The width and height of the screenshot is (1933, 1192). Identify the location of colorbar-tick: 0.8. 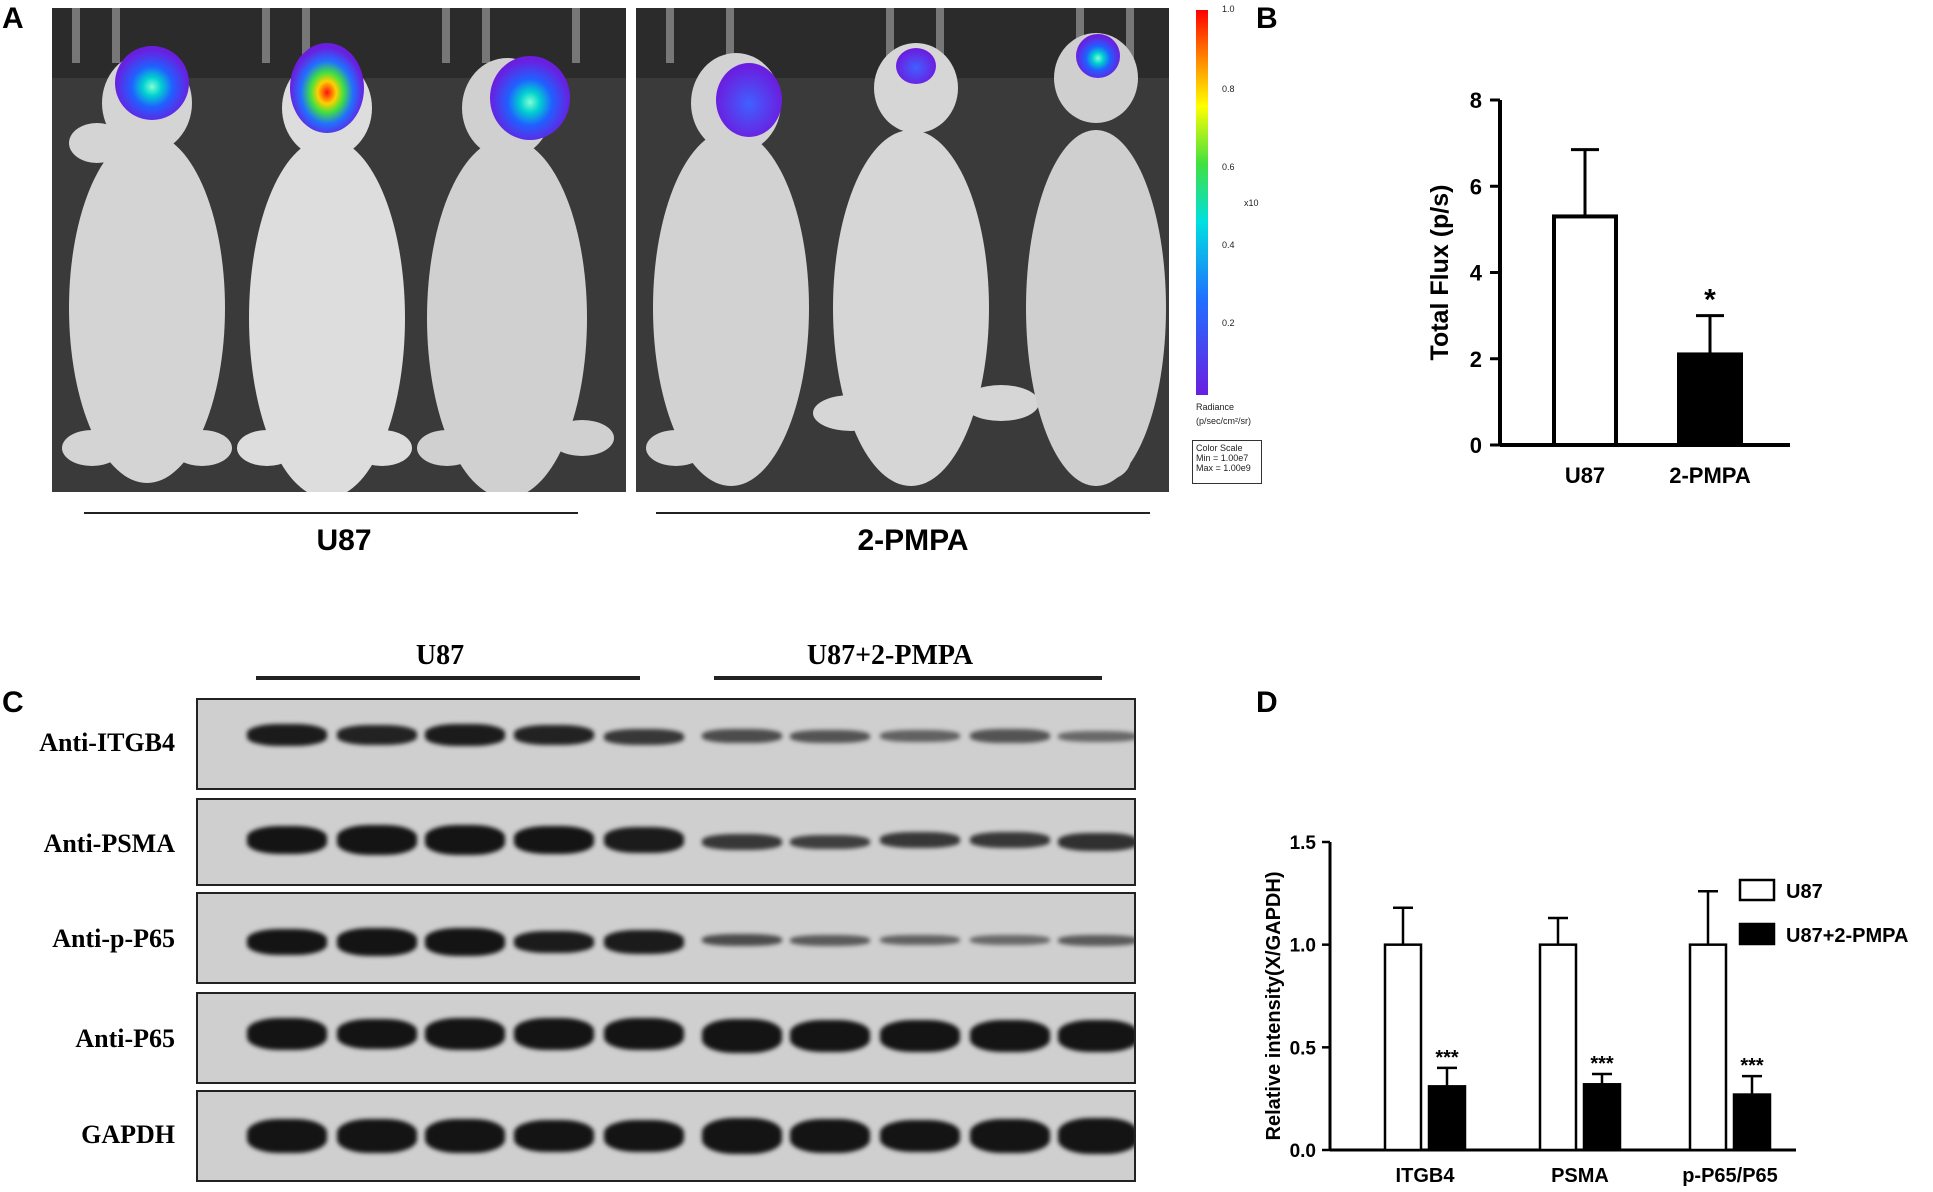
(1228, 89).